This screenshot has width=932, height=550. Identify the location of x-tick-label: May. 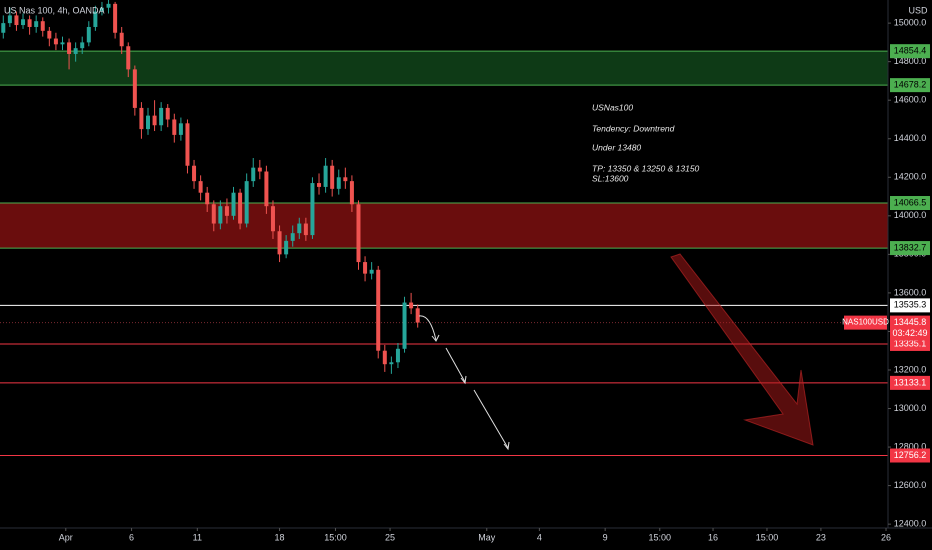
(487, 537).